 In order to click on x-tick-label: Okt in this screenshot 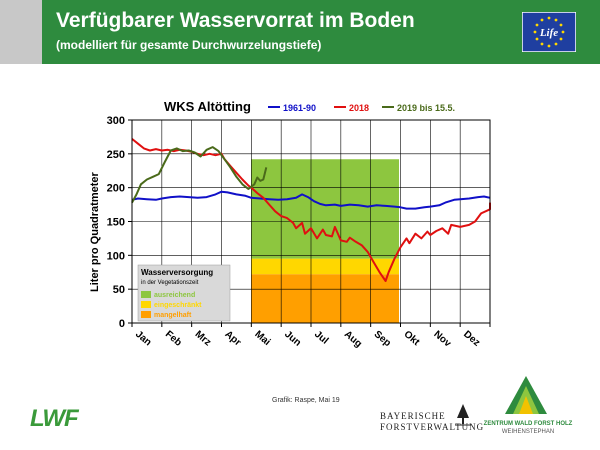, I will do `click(412, 339)`.